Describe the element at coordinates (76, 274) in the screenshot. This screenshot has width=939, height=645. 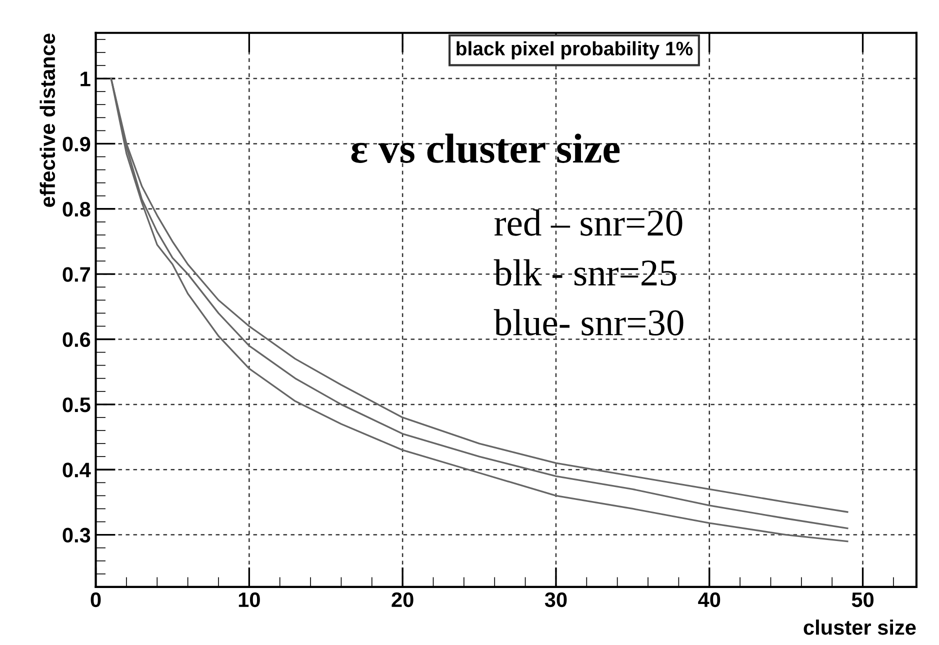
I see `y-tick-label: 0.7` at that location.